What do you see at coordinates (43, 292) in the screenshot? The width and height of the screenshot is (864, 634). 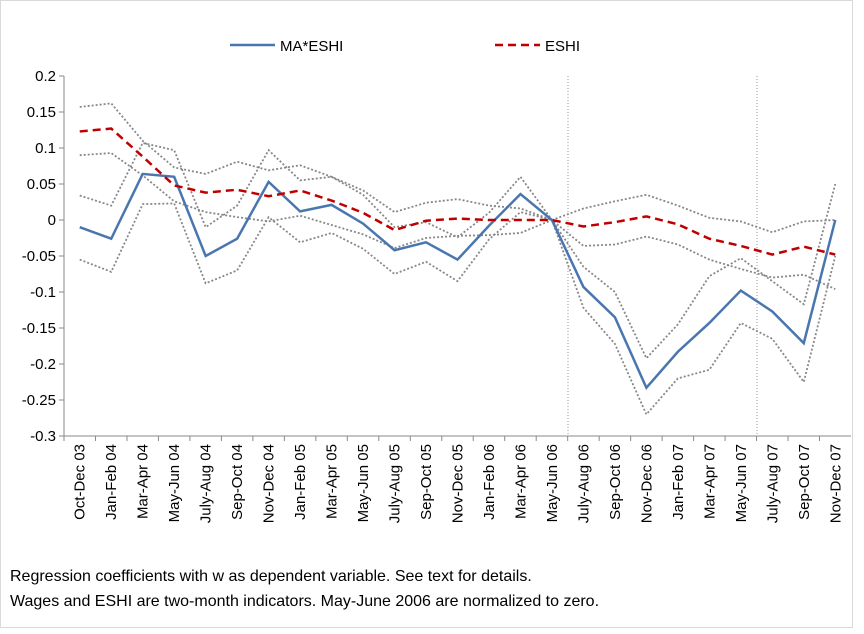 I see `y-tick-label: -0.1` at bounding box center [43, 292].